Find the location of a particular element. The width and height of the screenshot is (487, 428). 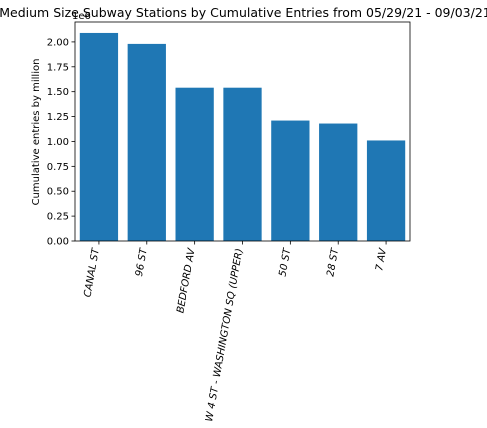

x-tick-label: CANAL ST is located at coordinates (92, 272).